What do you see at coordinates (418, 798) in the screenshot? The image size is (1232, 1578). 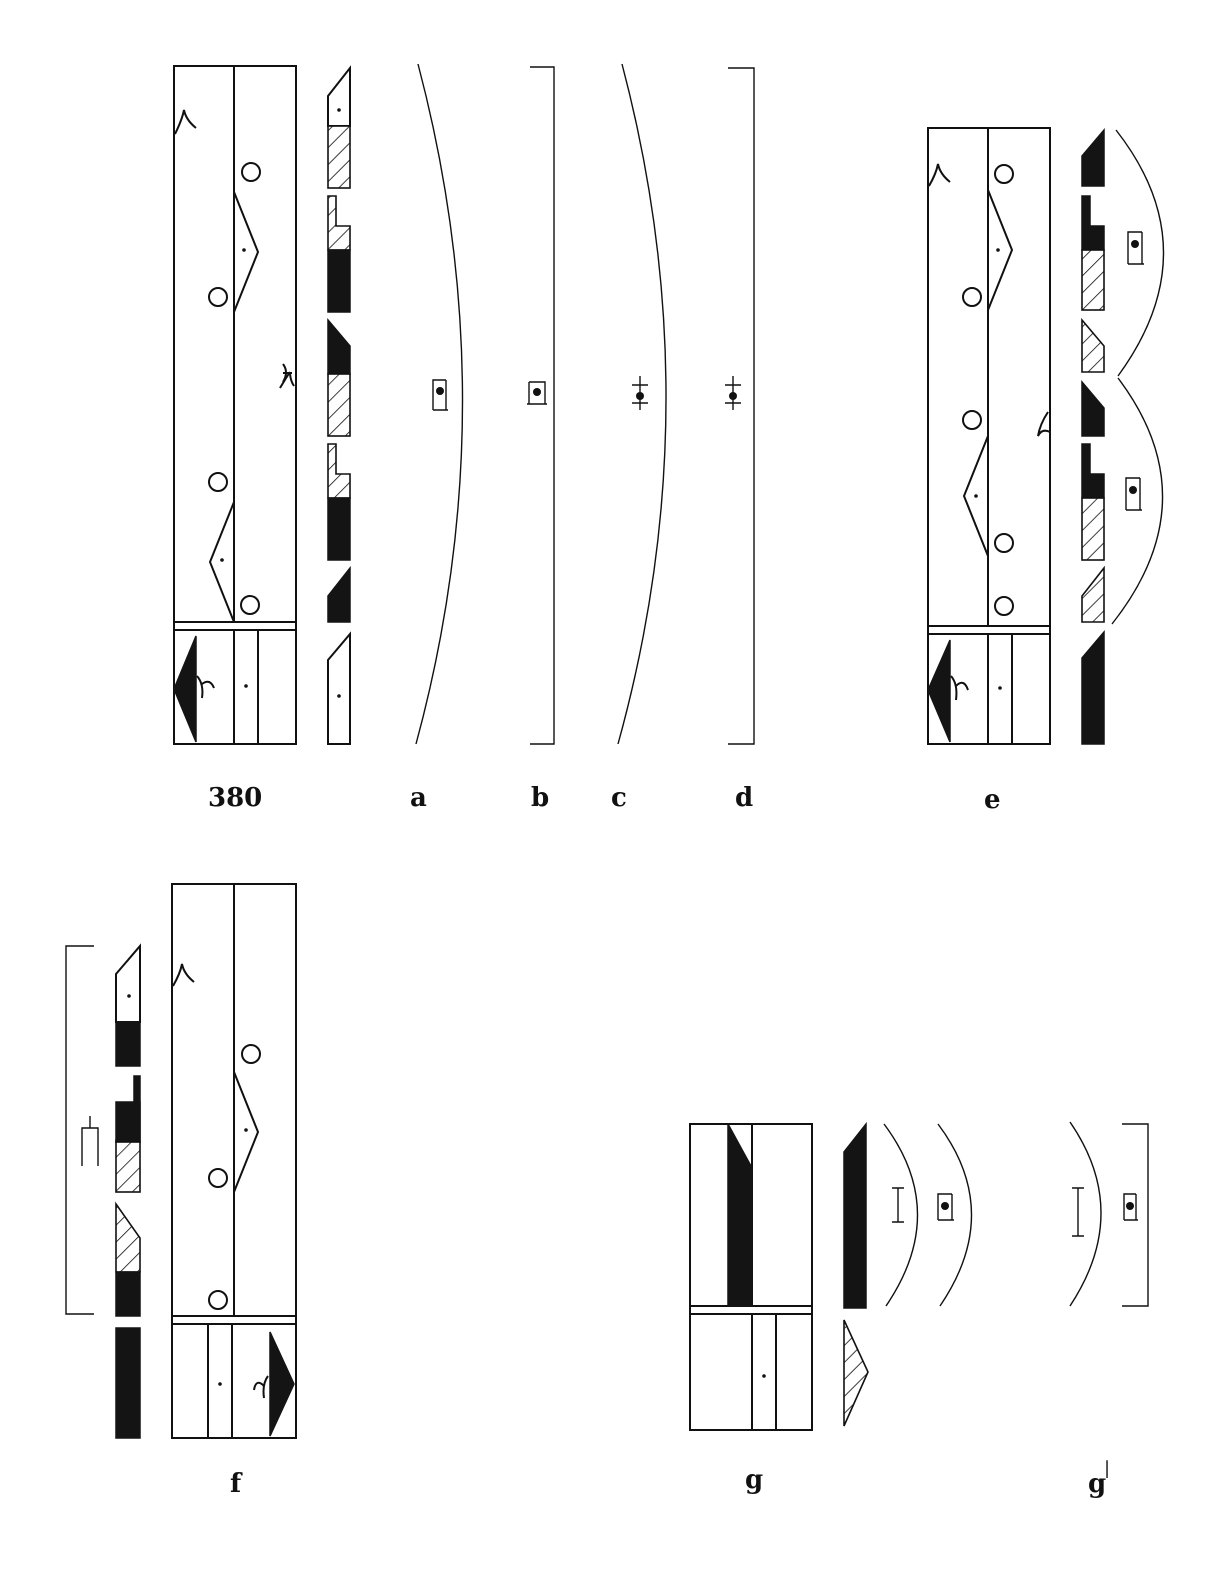 I see `label-a: a` at bounding box center [418, 798].